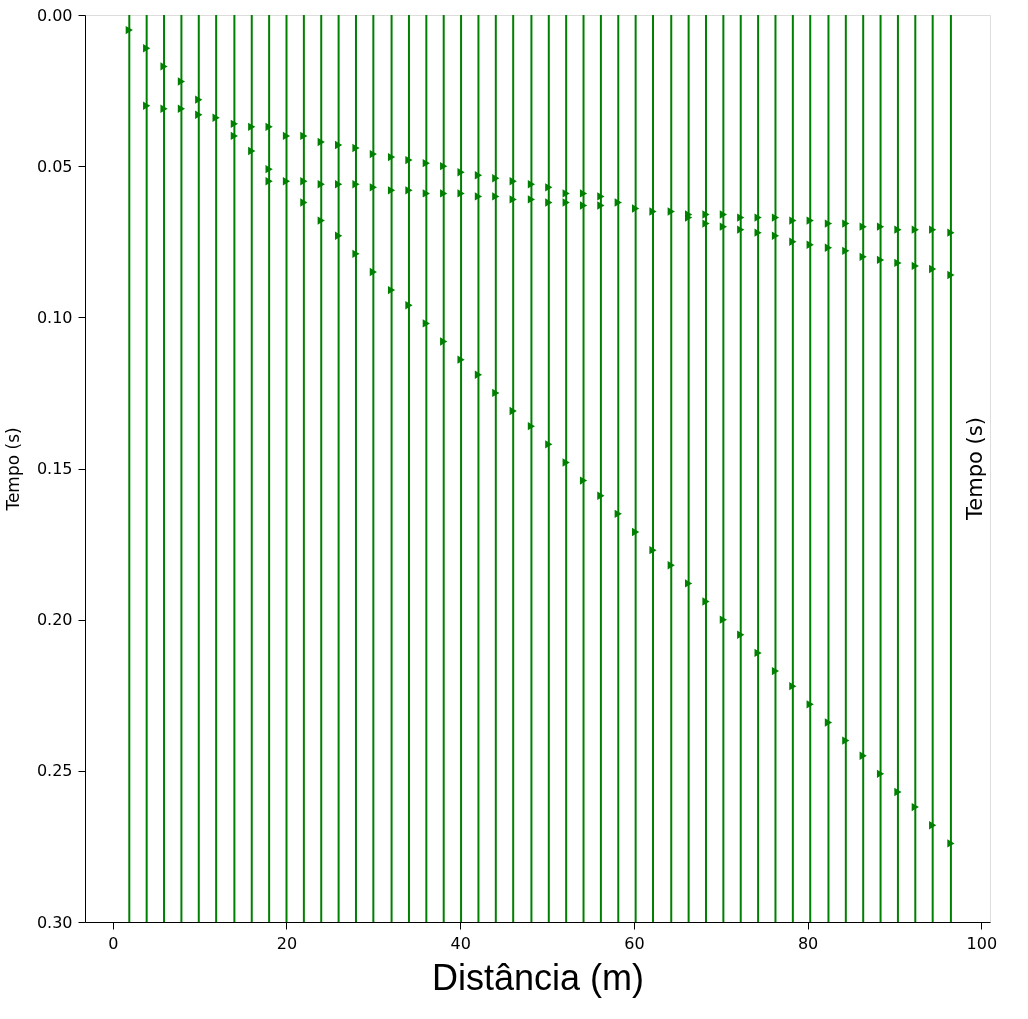  I want to click on y-tick-label: 0.15, so click(54, 468).